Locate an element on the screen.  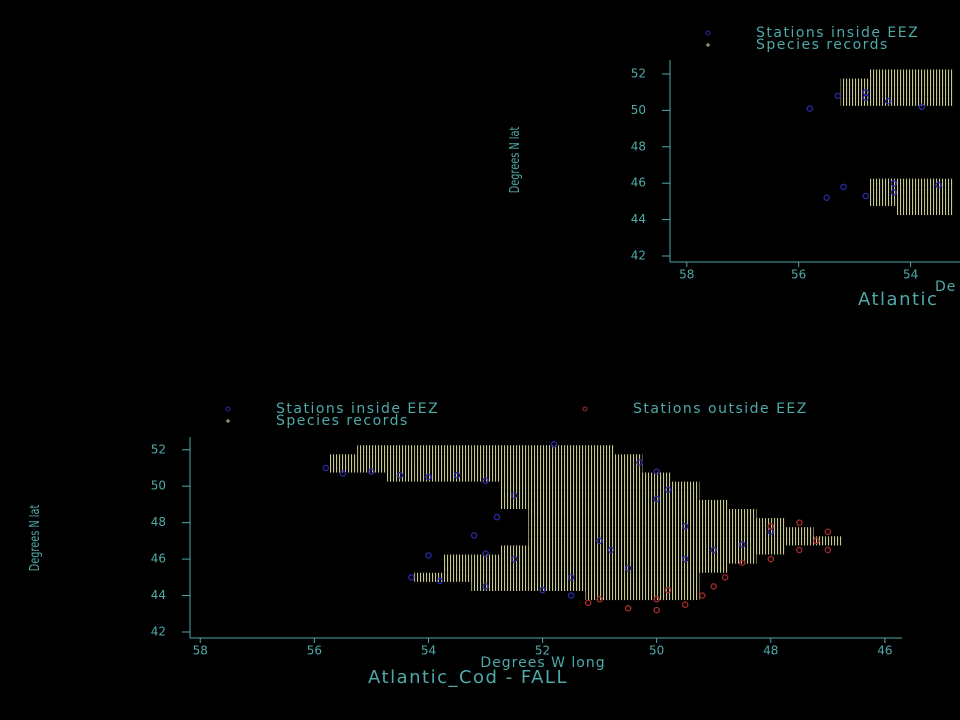
y-tick-label: 46 is located at coordinates (158, 559).